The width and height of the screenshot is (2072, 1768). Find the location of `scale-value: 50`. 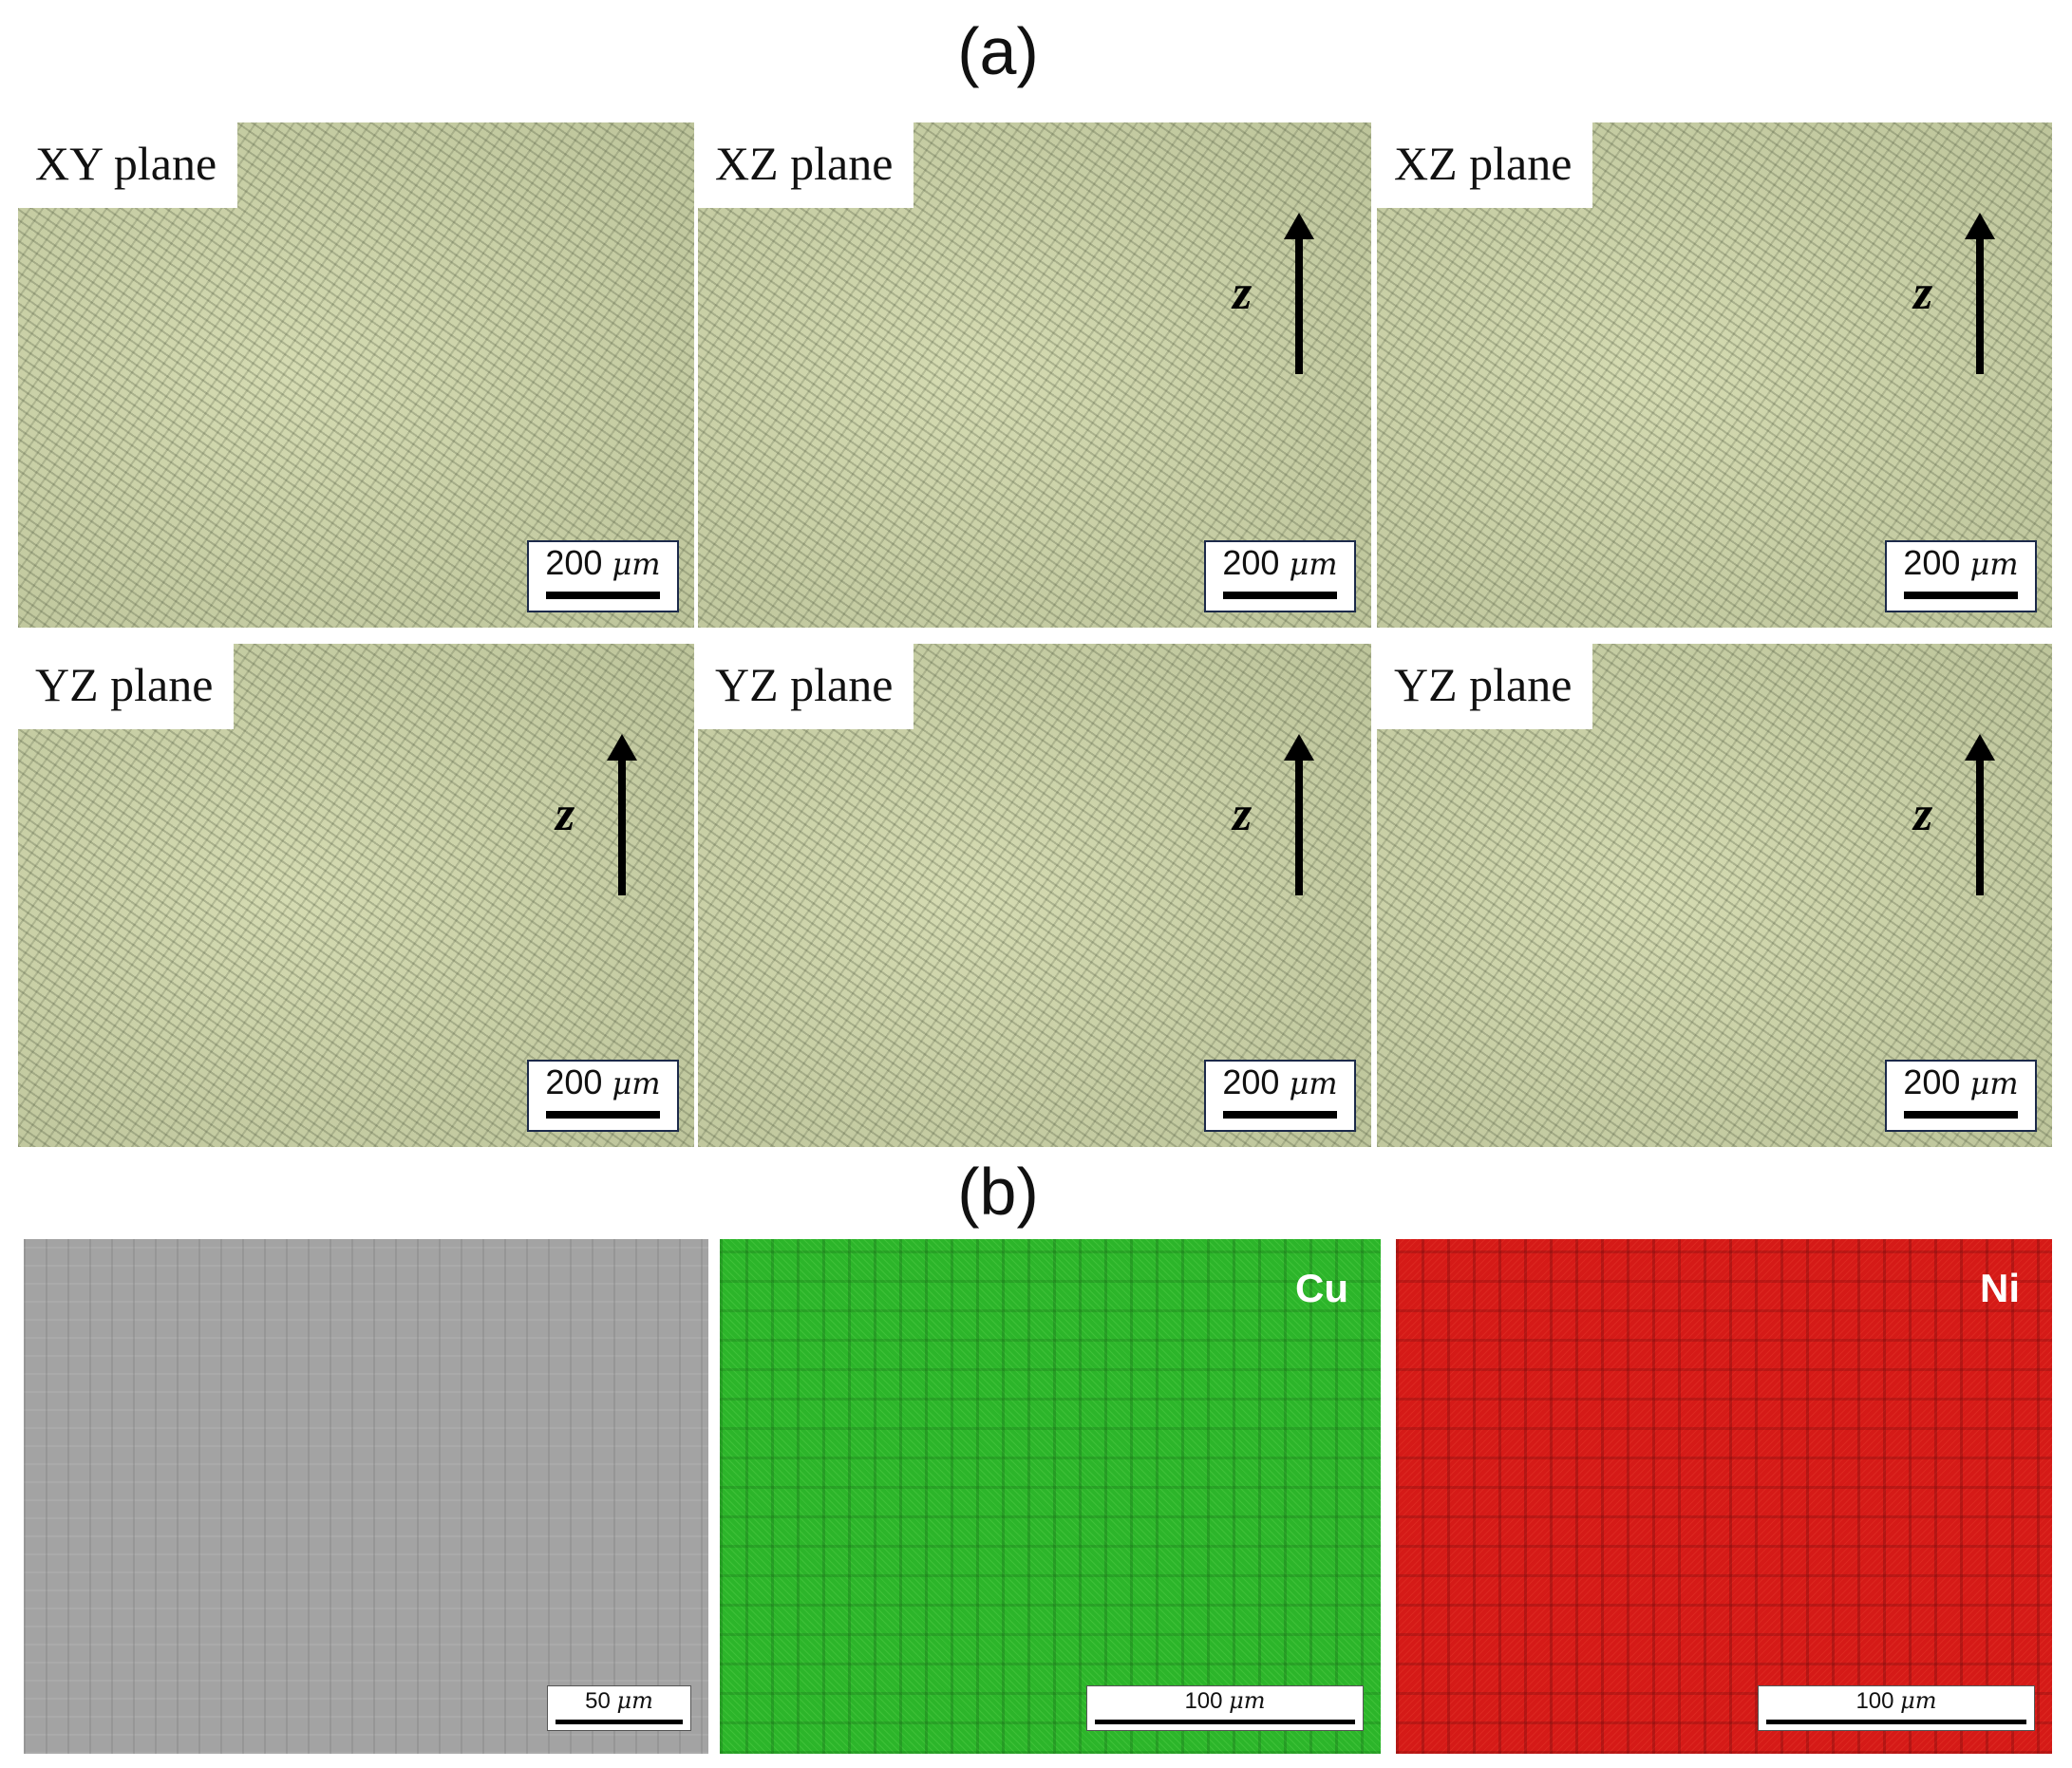

scale-value: 50 is located at coordinates (598, 1701).